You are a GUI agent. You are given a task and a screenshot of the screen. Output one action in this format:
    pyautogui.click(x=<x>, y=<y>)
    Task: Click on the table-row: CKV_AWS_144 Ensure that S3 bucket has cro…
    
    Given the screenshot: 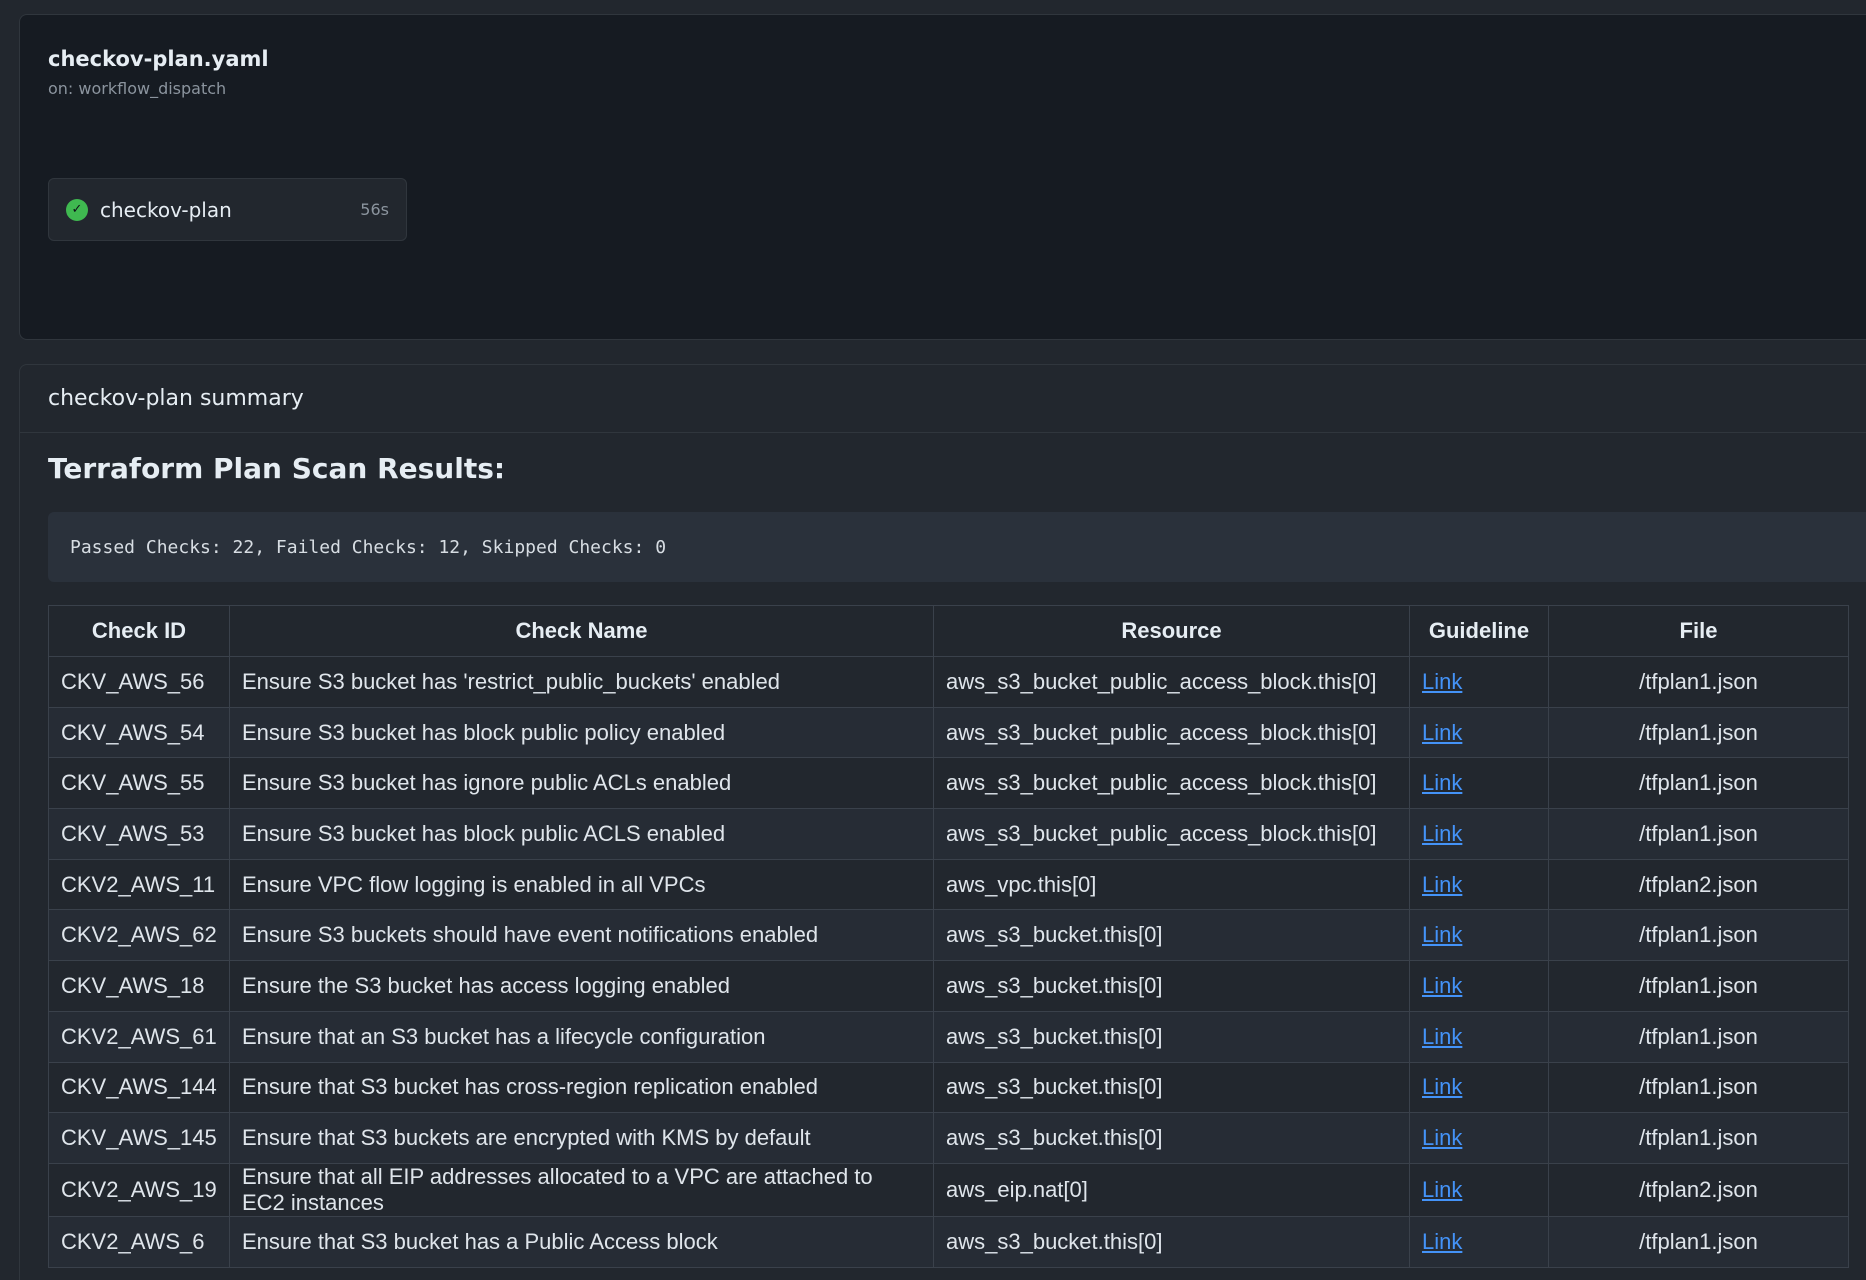 What is the action you would take?
    pyautogui.click(x=948, y=1087)
    